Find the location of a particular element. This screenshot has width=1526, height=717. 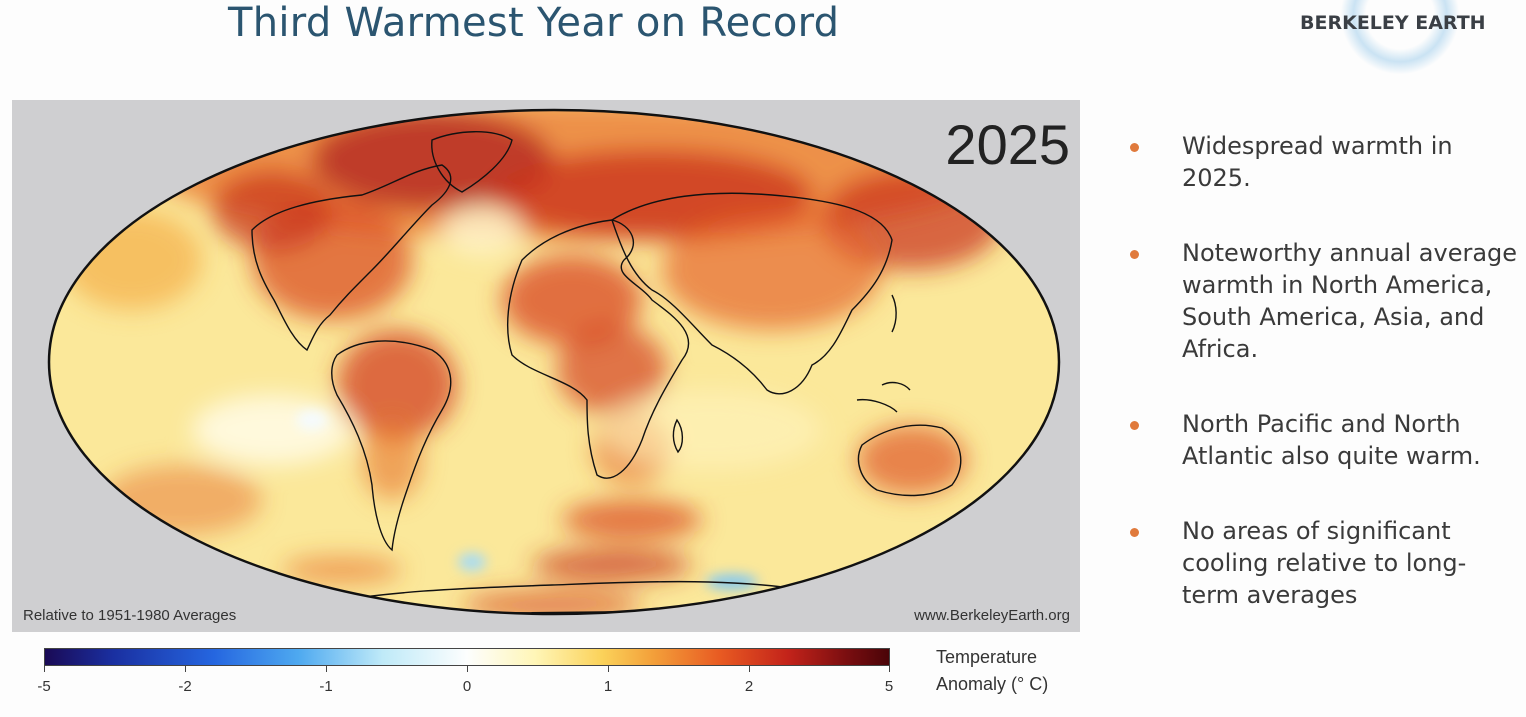

map-year-label: 2025 is located at coordinates (1007, 144).